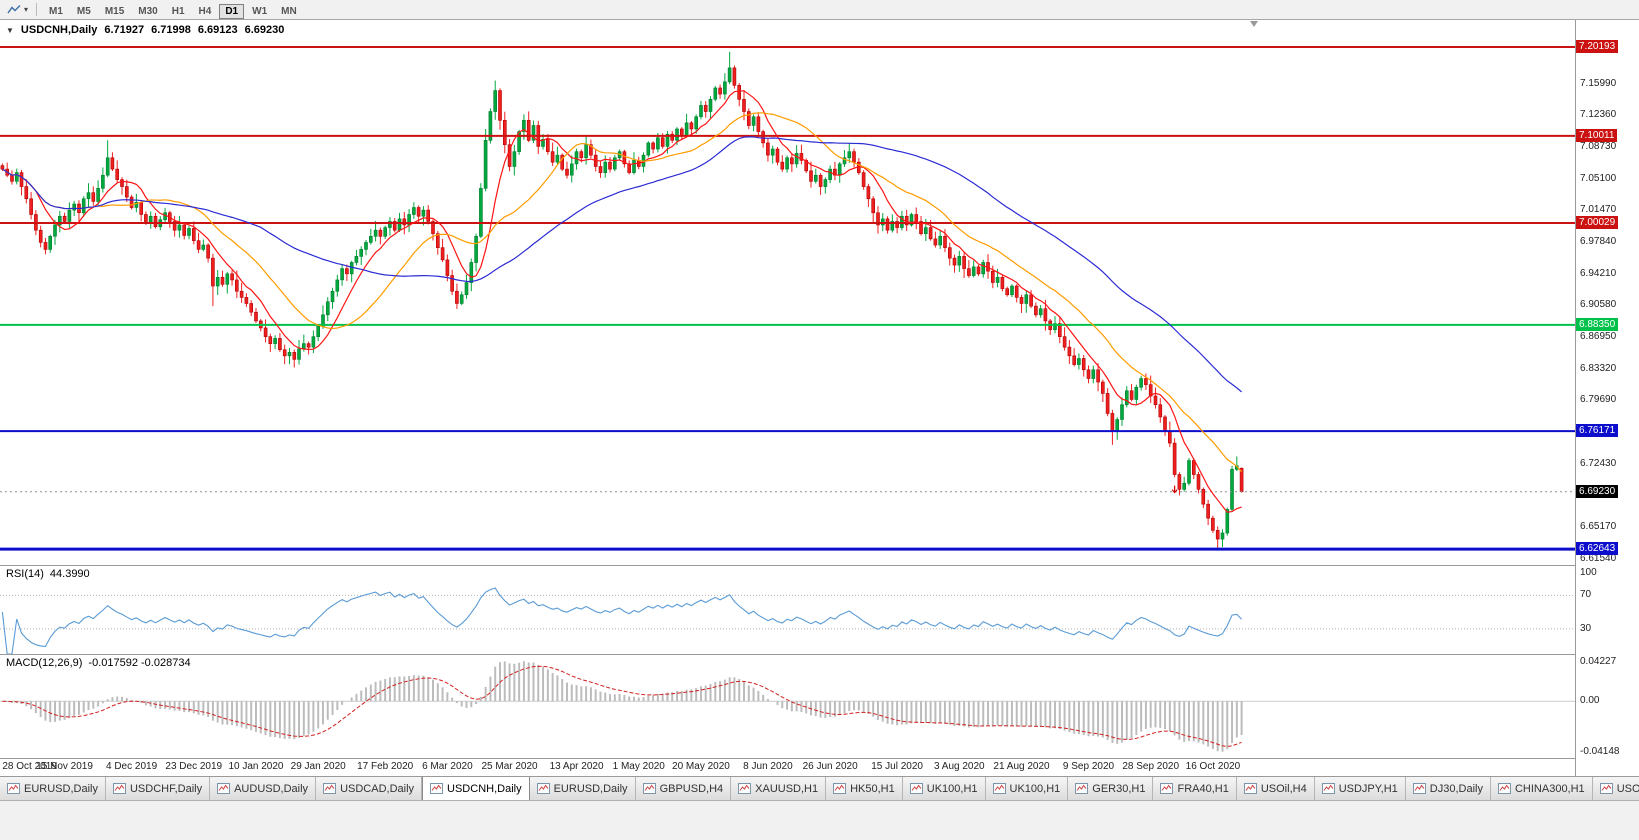 Image resolution: width=1639 pixels, height=840 pixels. I want to click on chart-tab-usdcnh-daily: USDCNH,Daily, so click(476, 788).